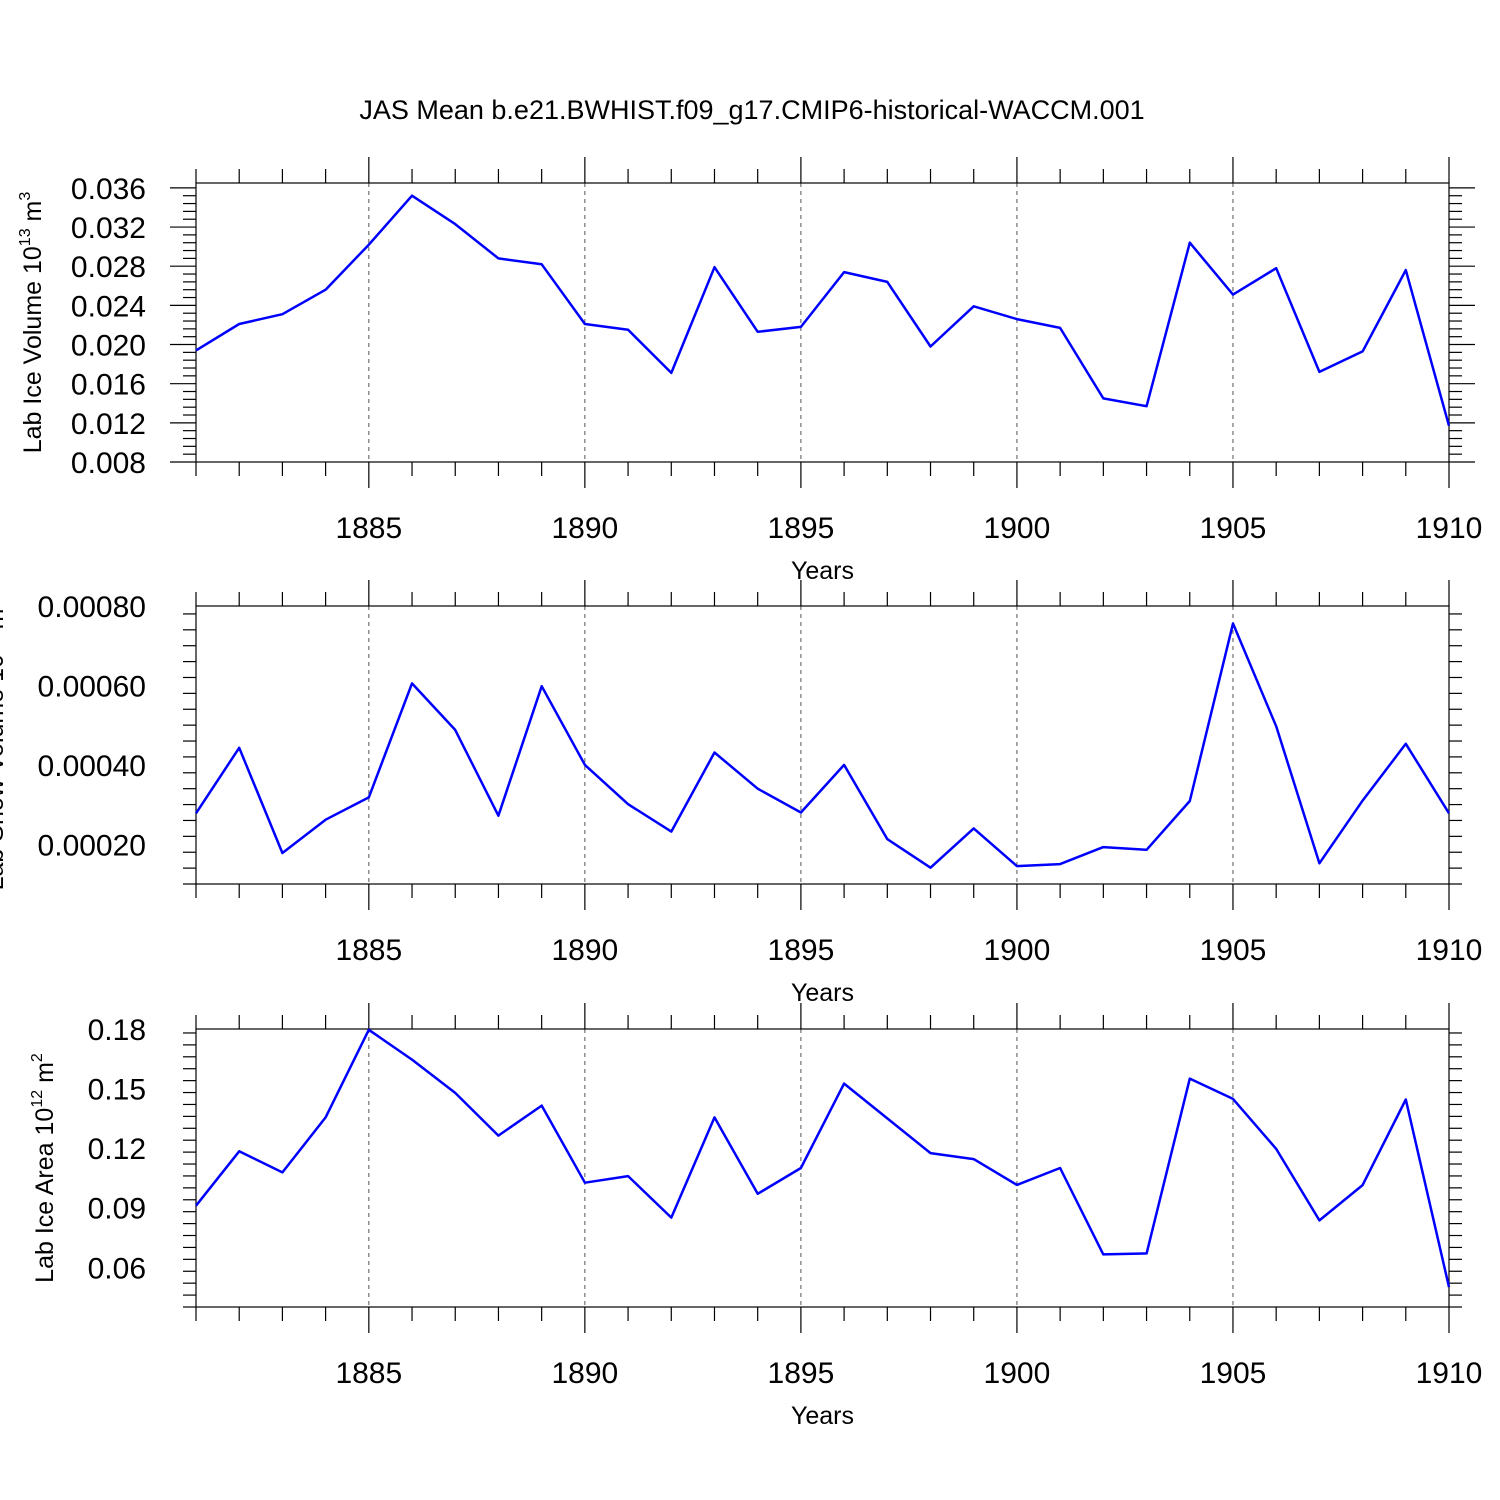  I want to click on y-tick-label: 0.020, so click(108, 346).